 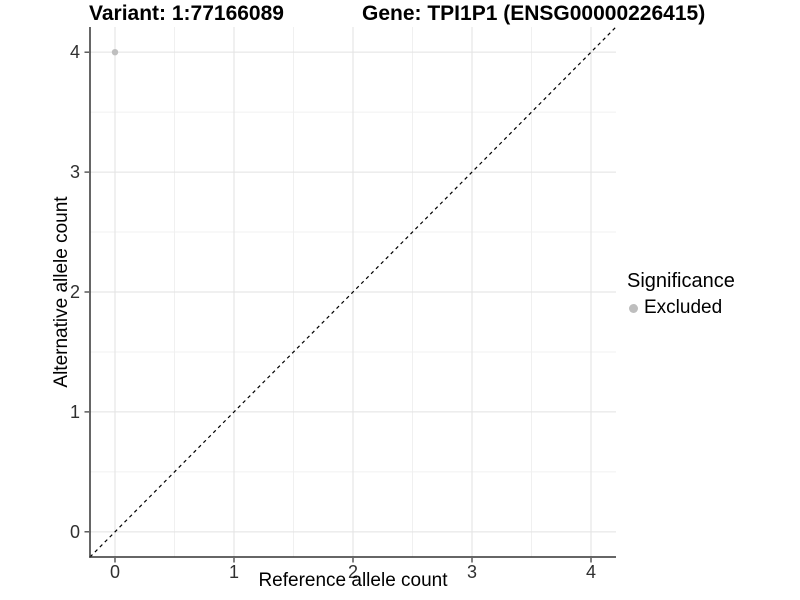 I want to click on x-tick-label: 3, so click(x=472, y=572).